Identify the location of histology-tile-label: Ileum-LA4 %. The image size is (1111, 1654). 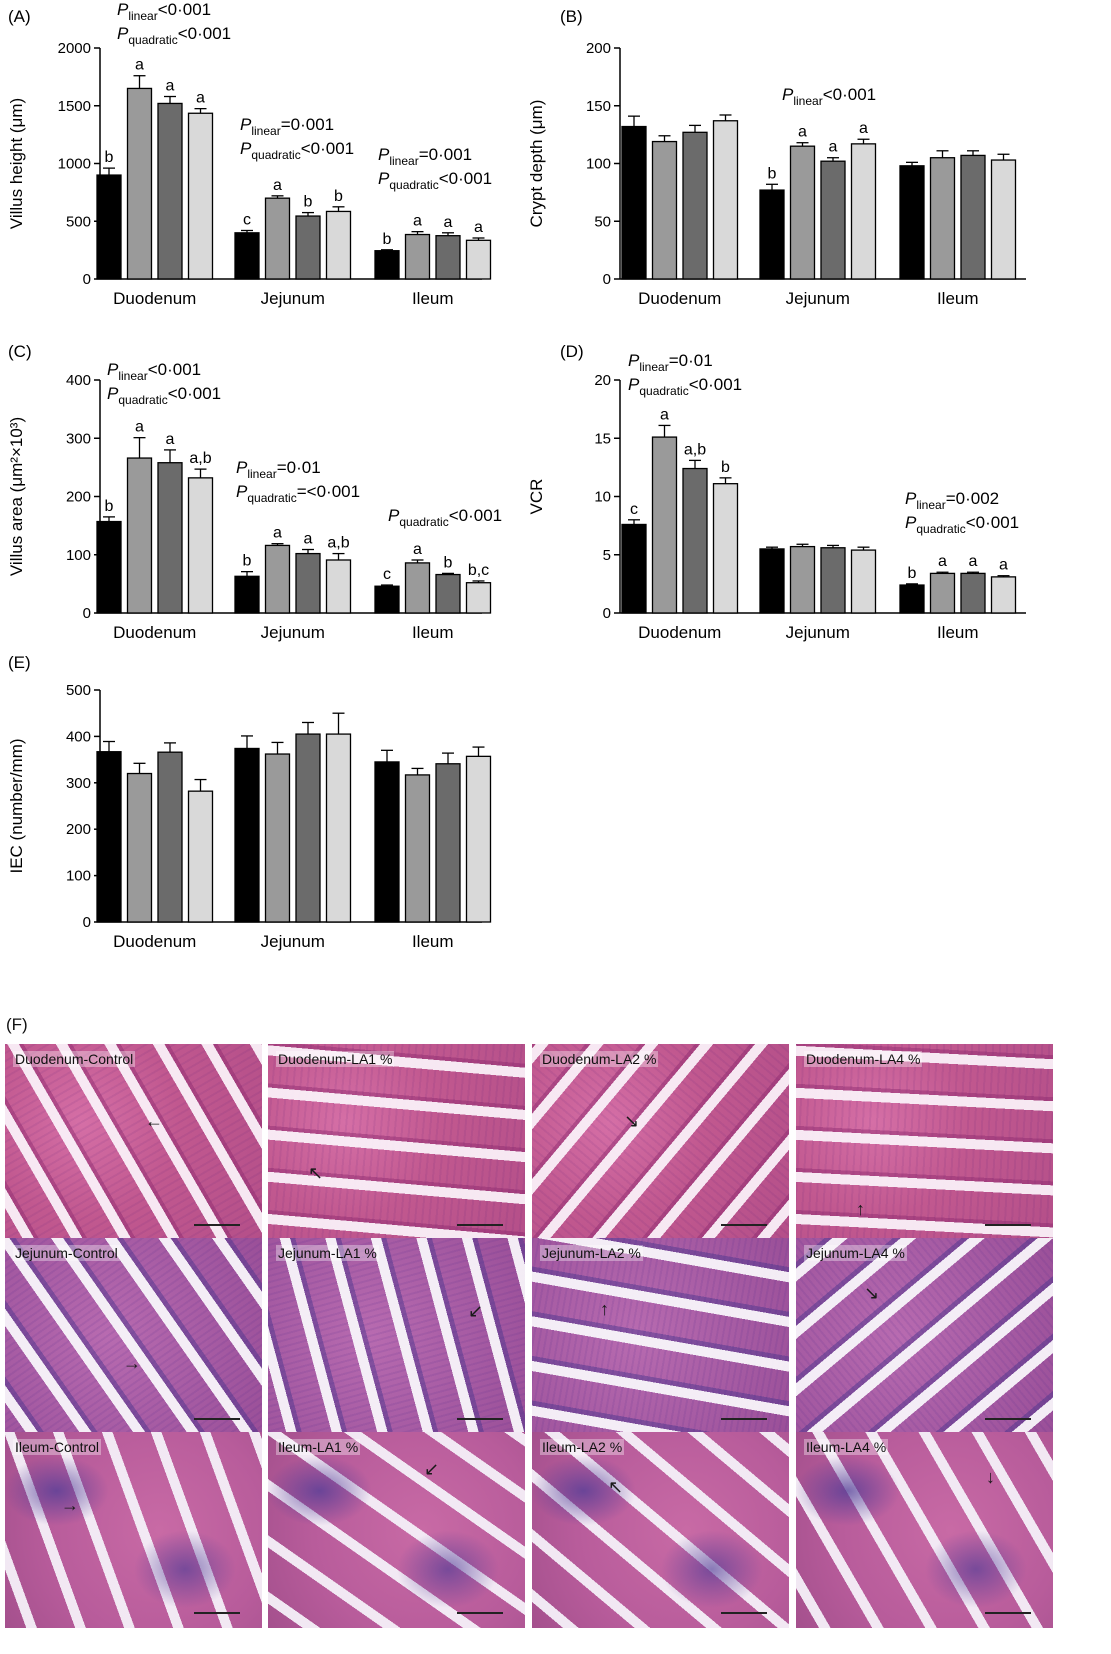
(846, 1447).